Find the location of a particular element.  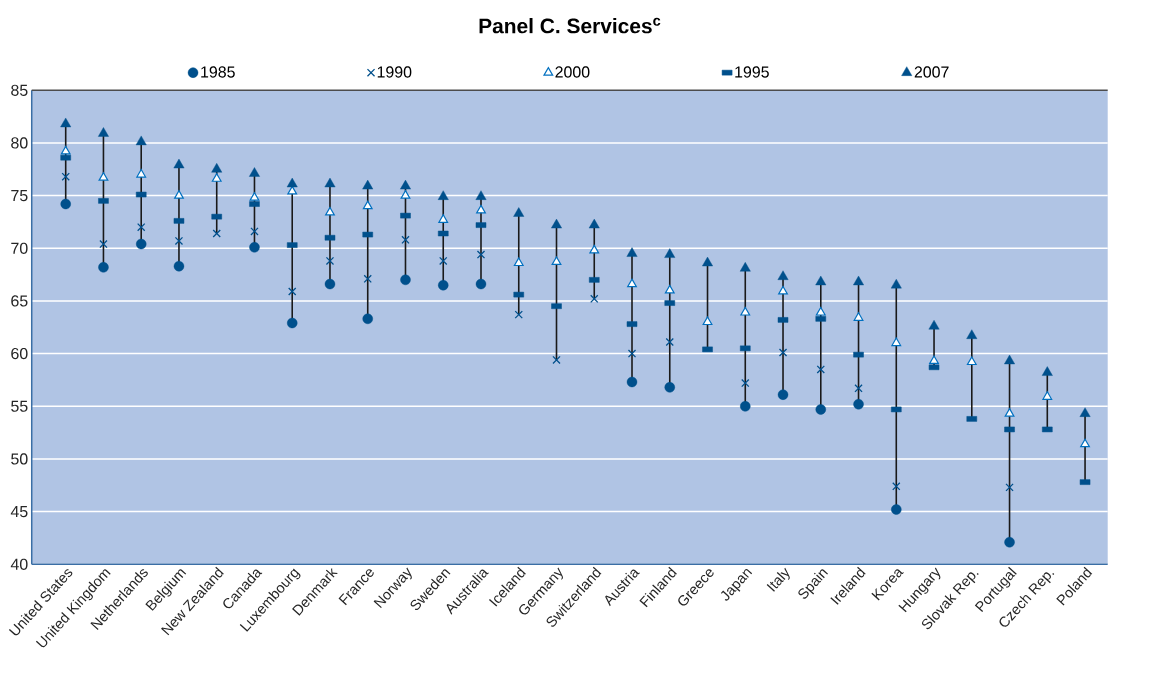

y-tick-label: 85 is located at coordinates (19, 90).